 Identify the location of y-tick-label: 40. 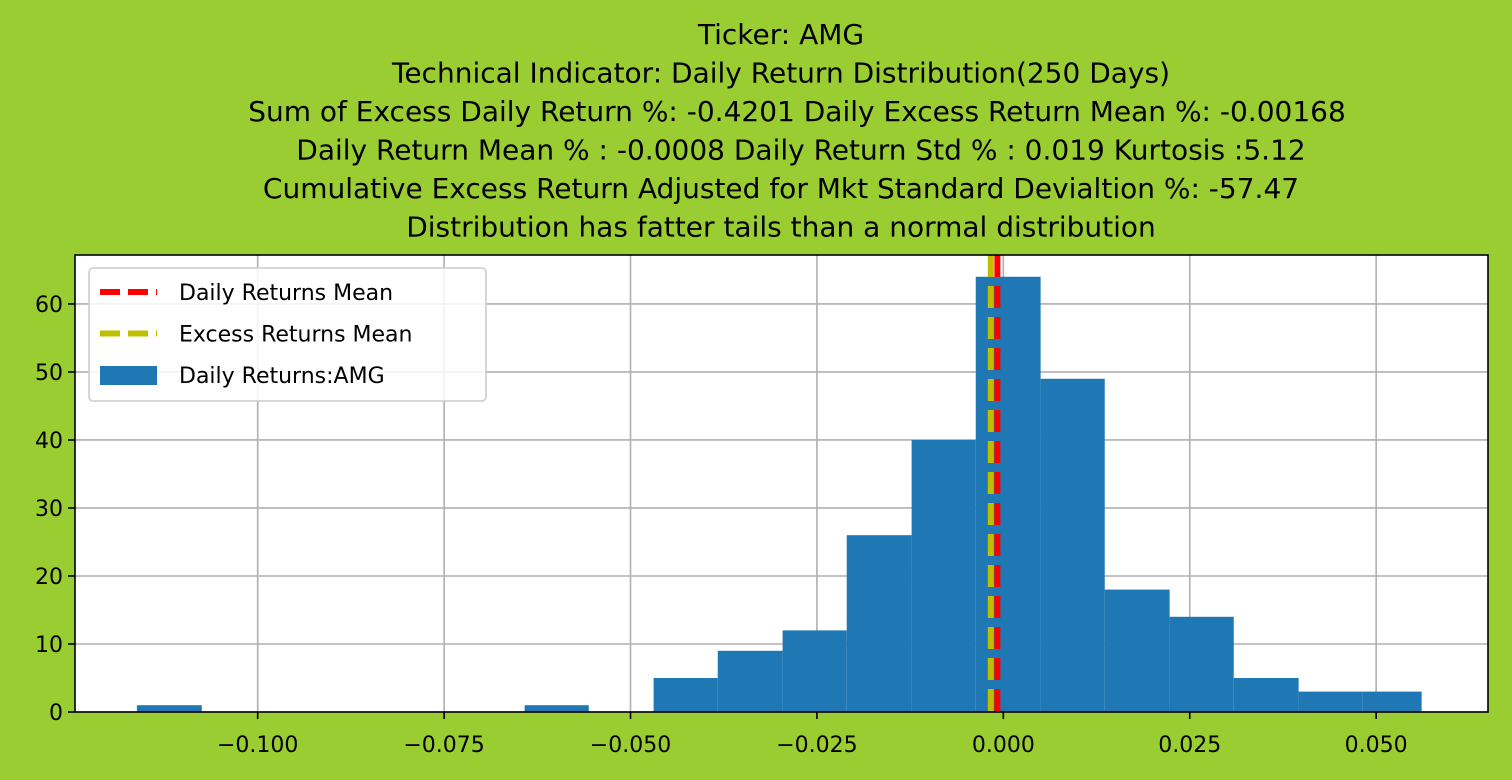
(49, 441).